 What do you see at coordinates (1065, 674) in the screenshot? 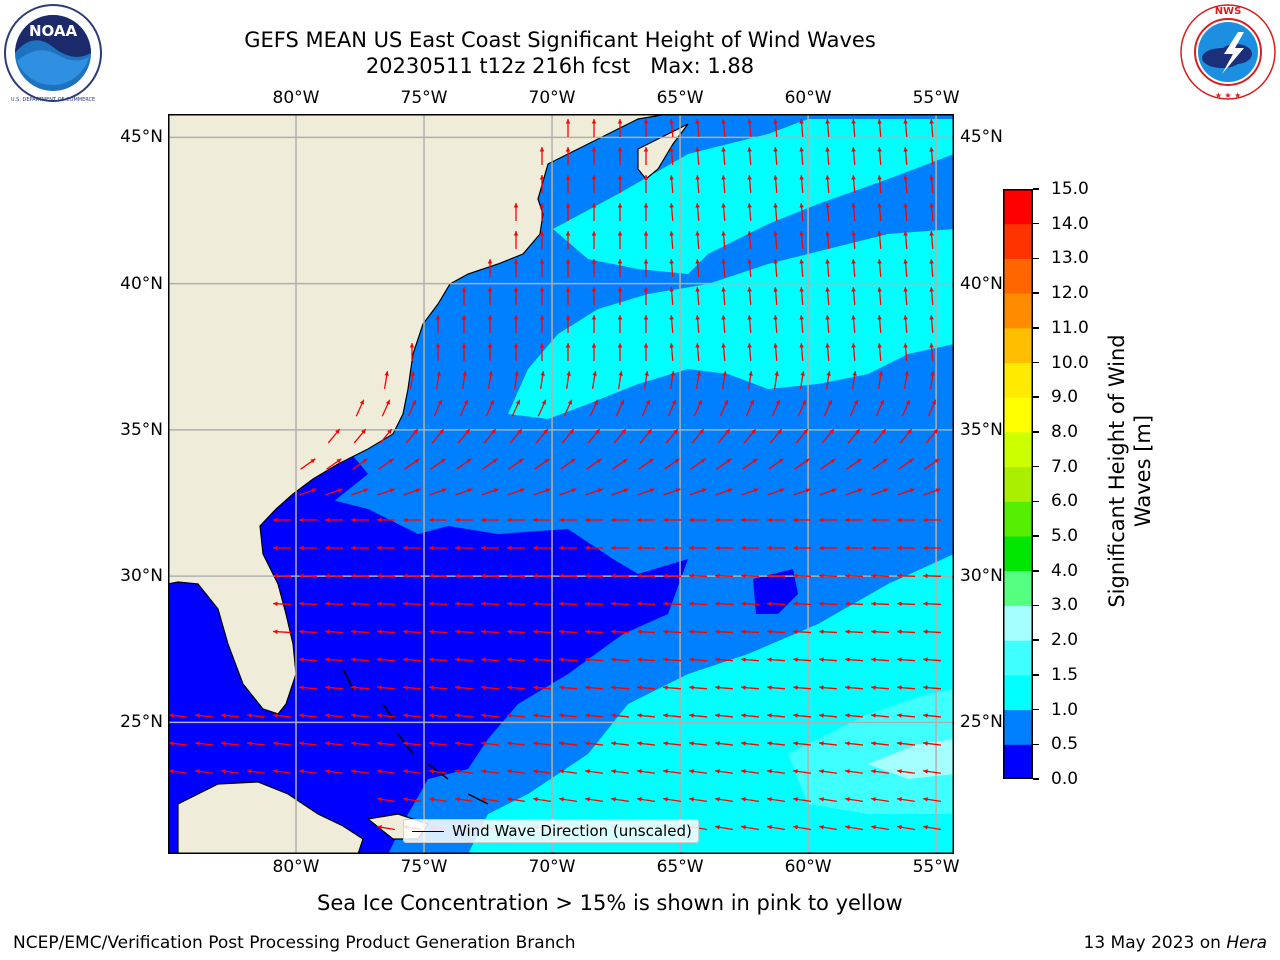
I see `colorbar-tick-label: 1.5` at bounding box center [1065, 674].